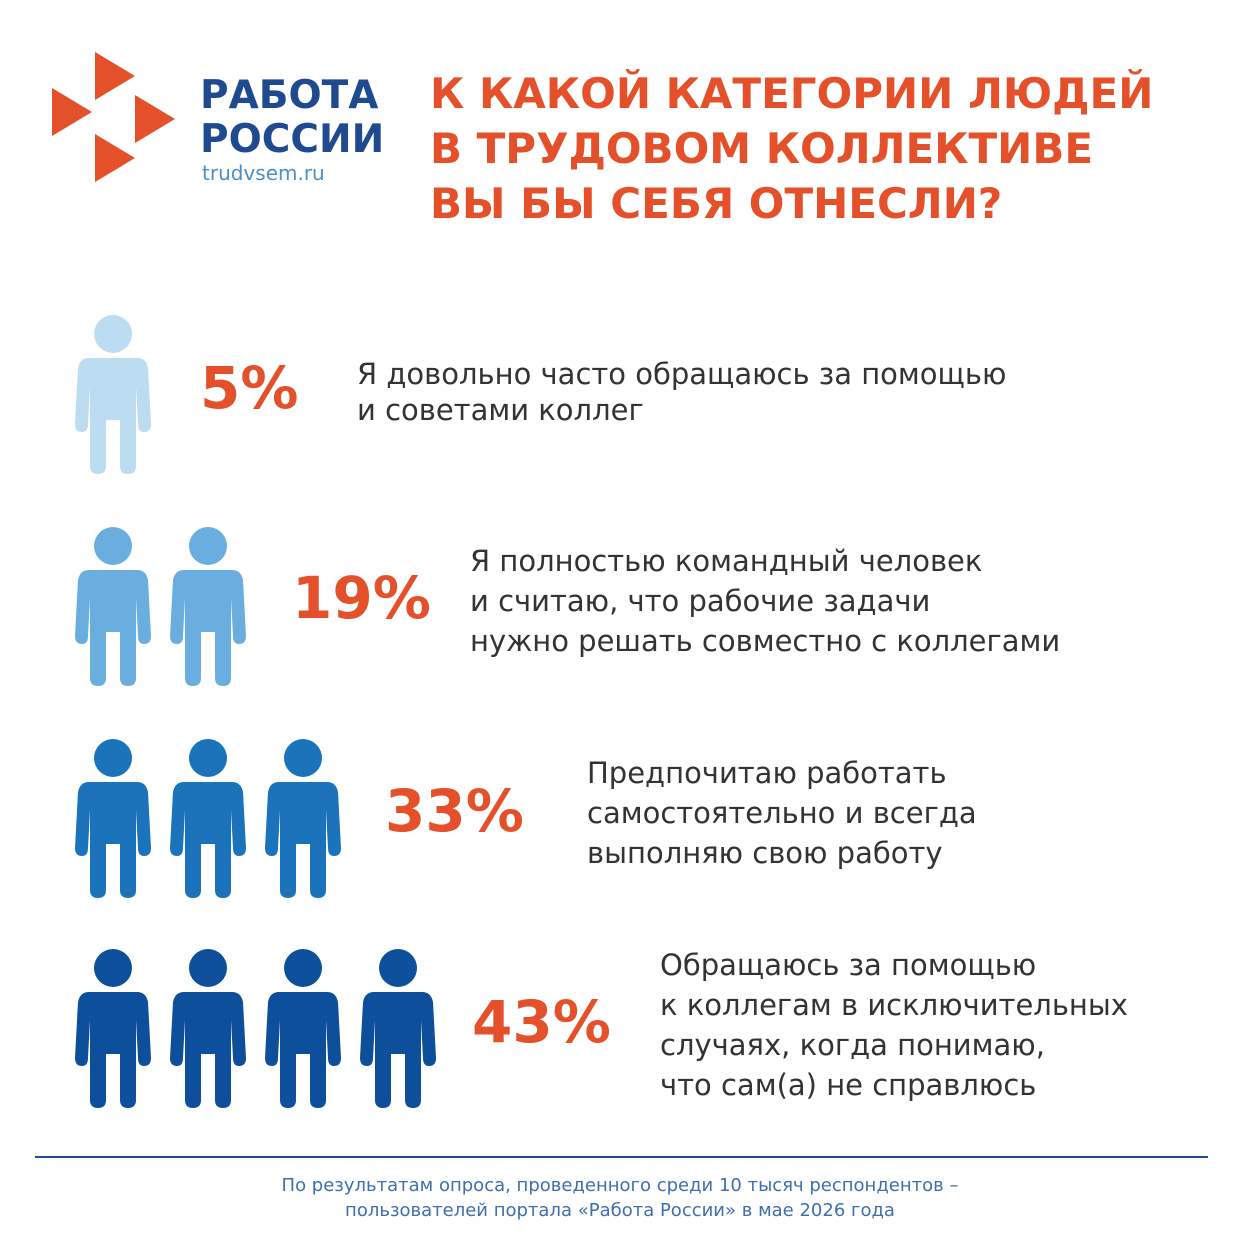  What do you see at coordinates (541, 1022) in the screenshot?
I see `percent: 43%` at bounding box center [541, 1022].